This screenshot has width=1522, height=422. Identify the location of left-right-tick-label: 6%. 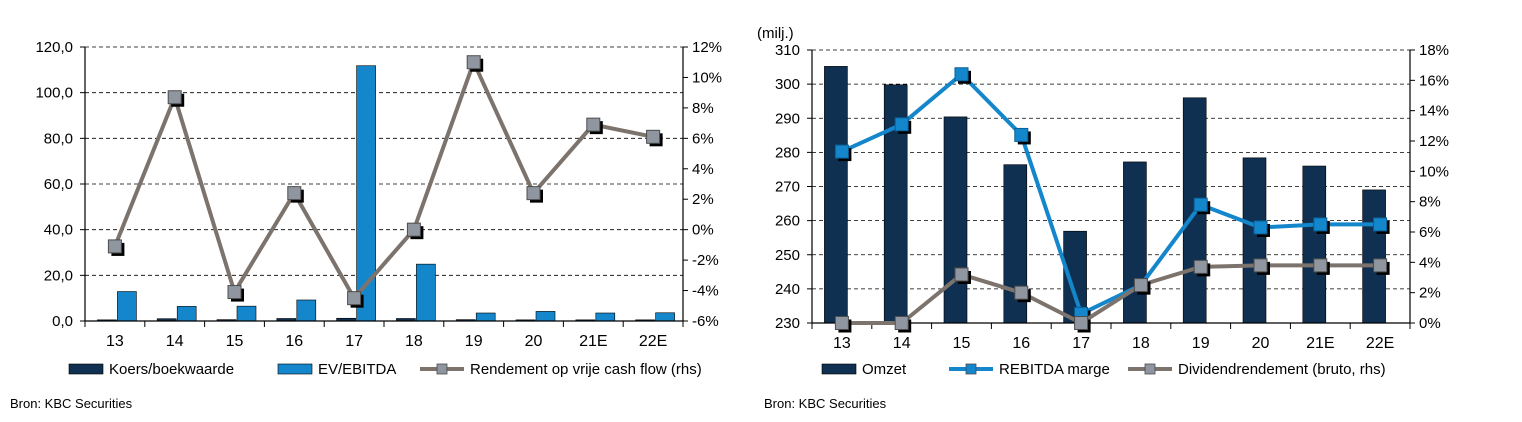
(703, 138).